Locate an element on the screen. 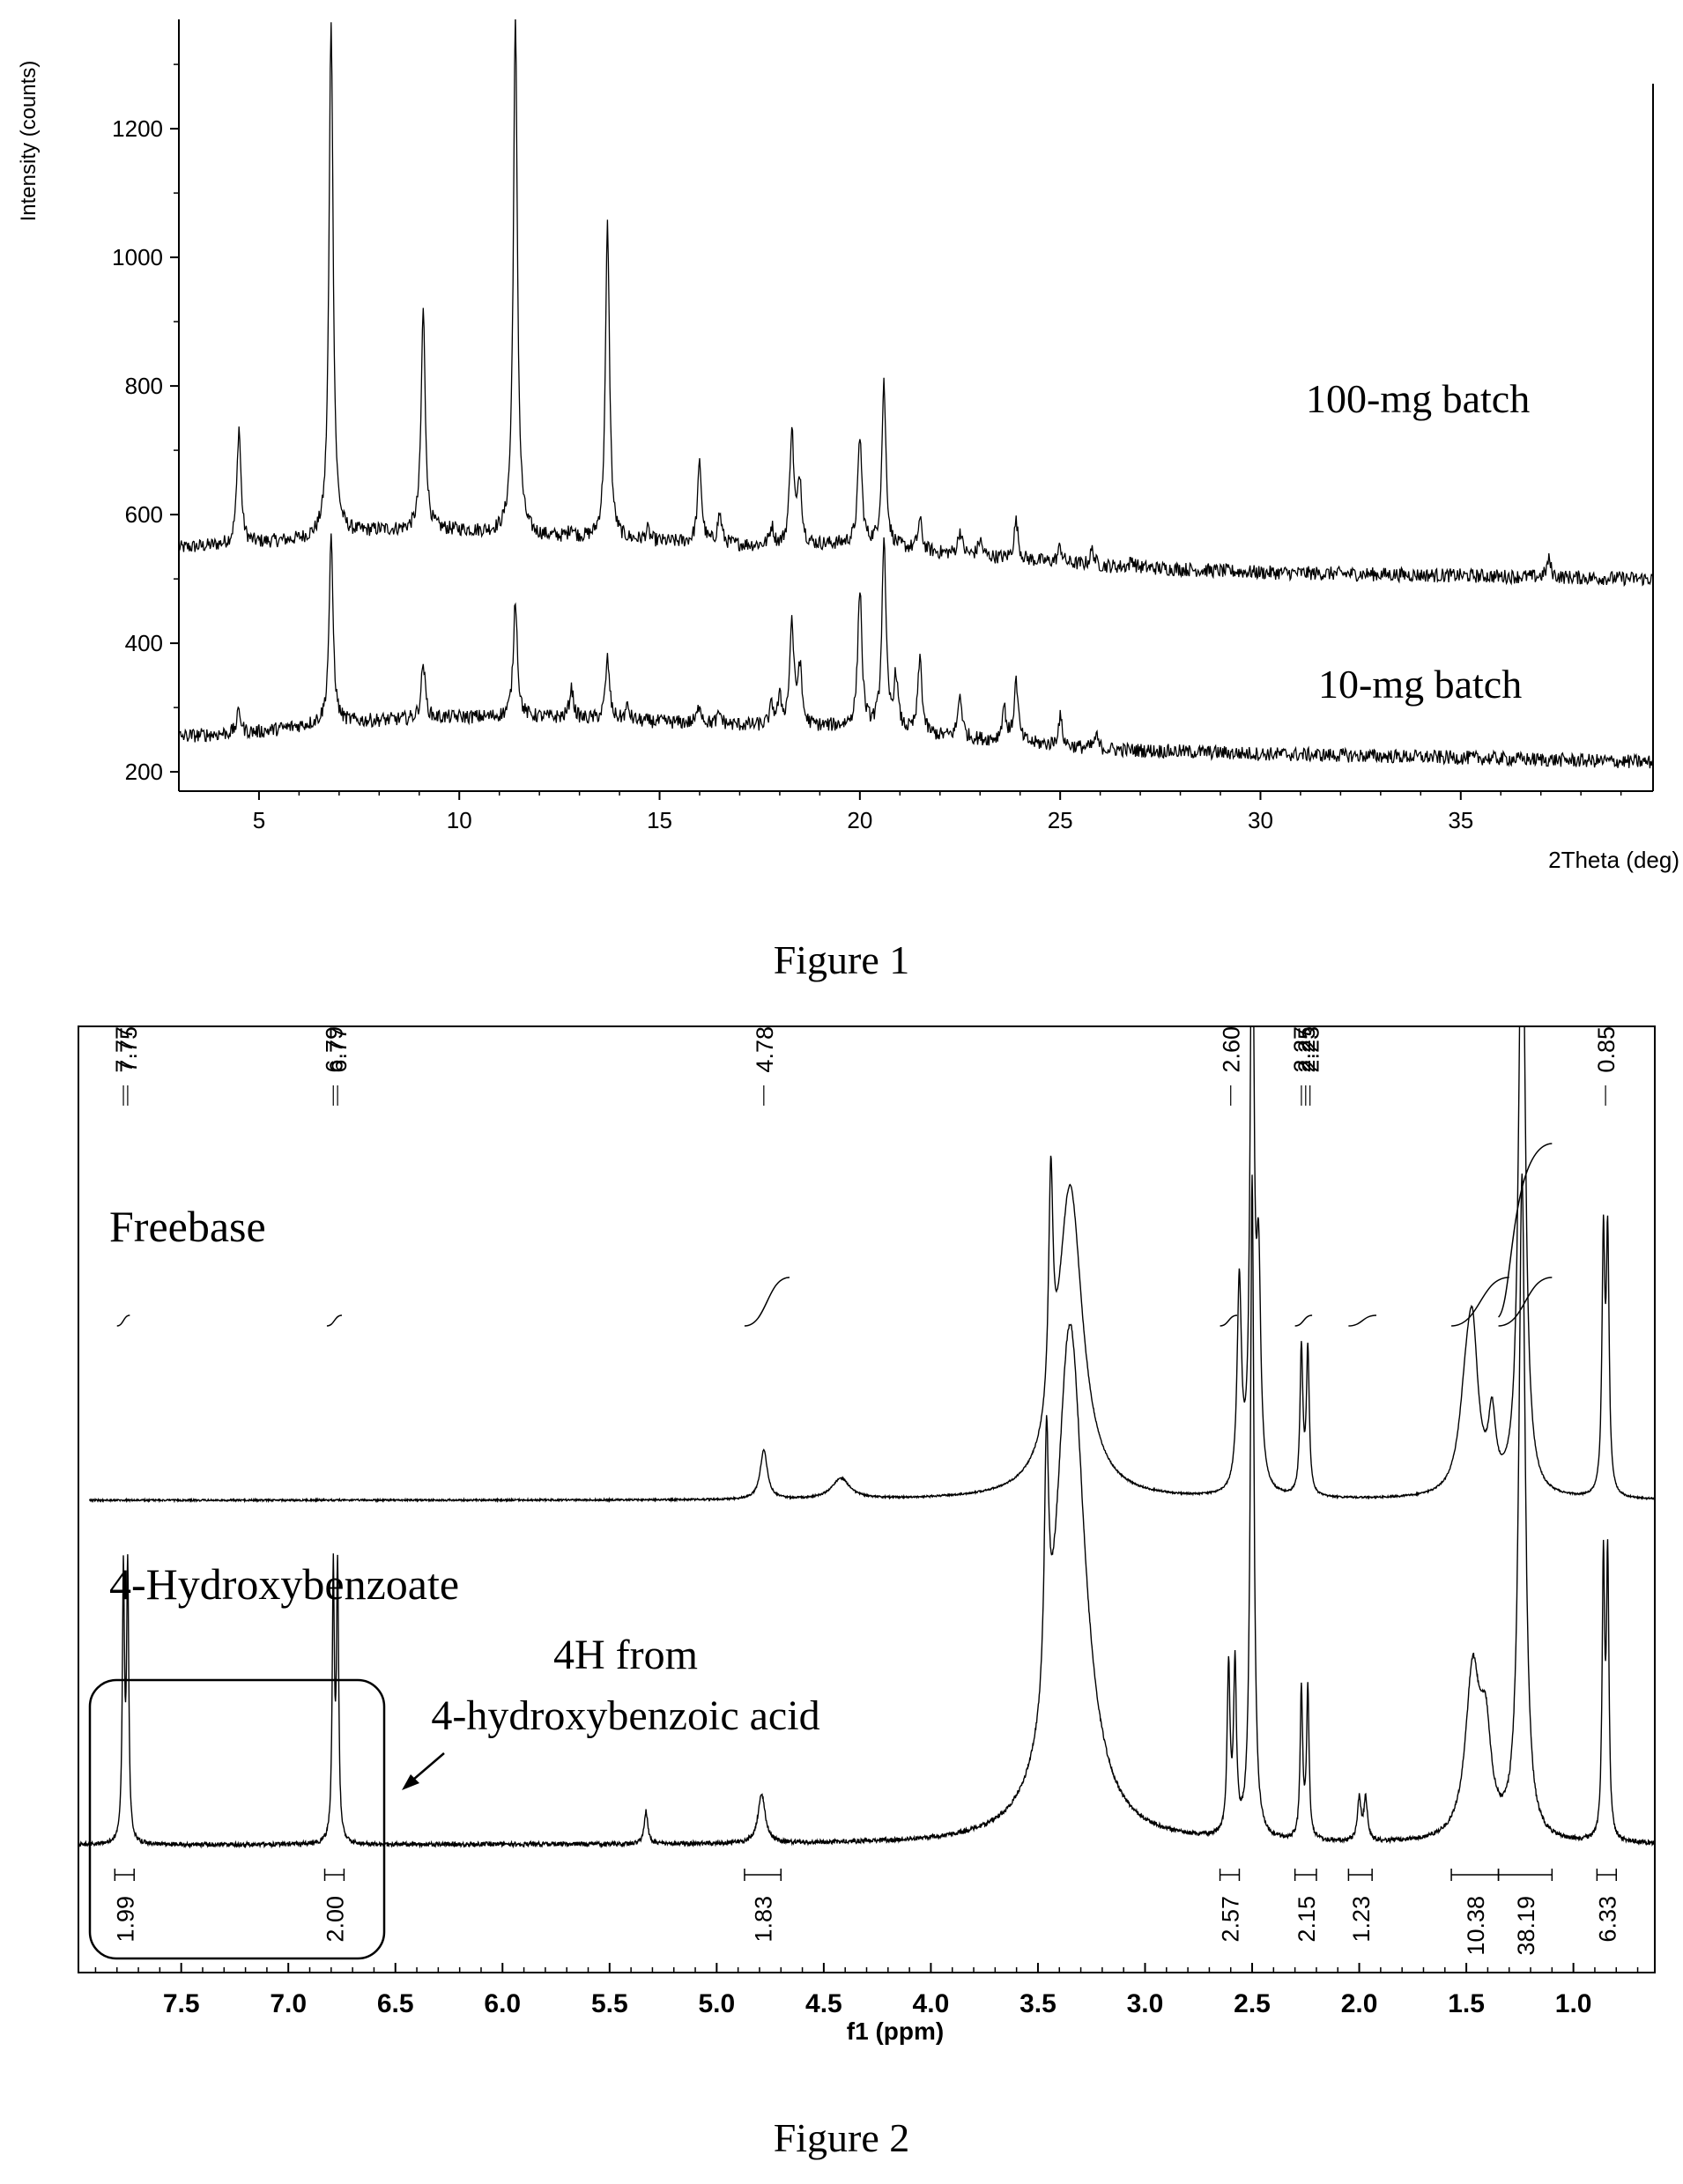  integral-value: 1.99 is located at coordinates (125, 1919).